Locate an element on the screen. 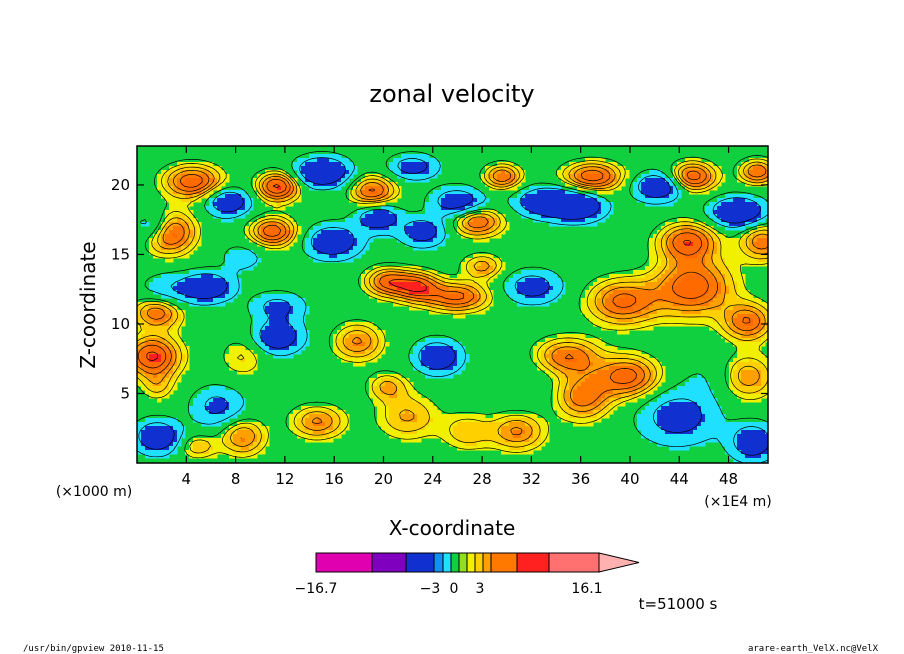  colorbar-segment is located at coordinates (455, 562).